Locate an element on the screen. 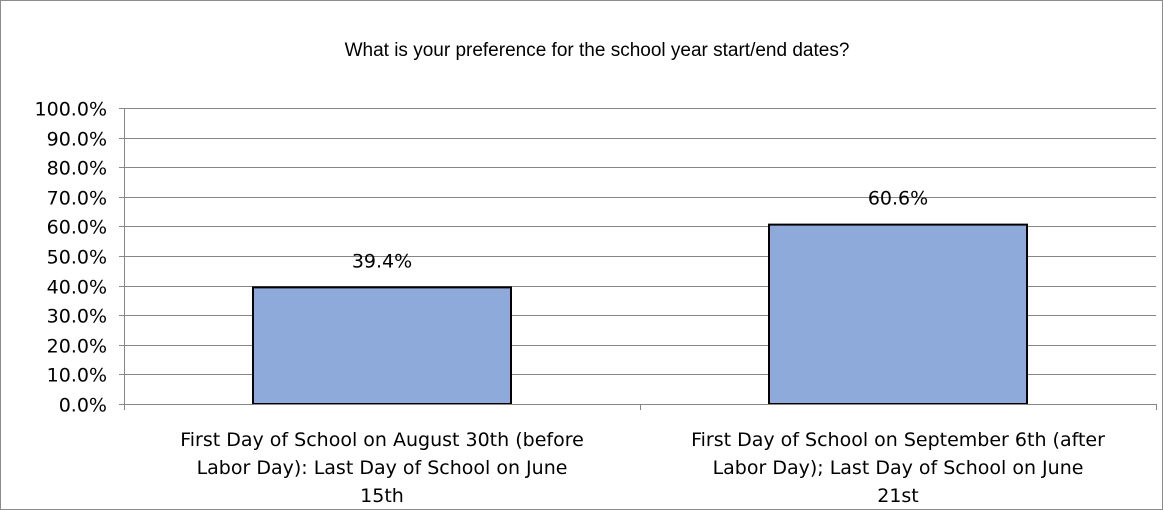 The height and width of the screenshot is (511, 1163). y-tick-label: 40.0% is located at coordinates (77, 288).